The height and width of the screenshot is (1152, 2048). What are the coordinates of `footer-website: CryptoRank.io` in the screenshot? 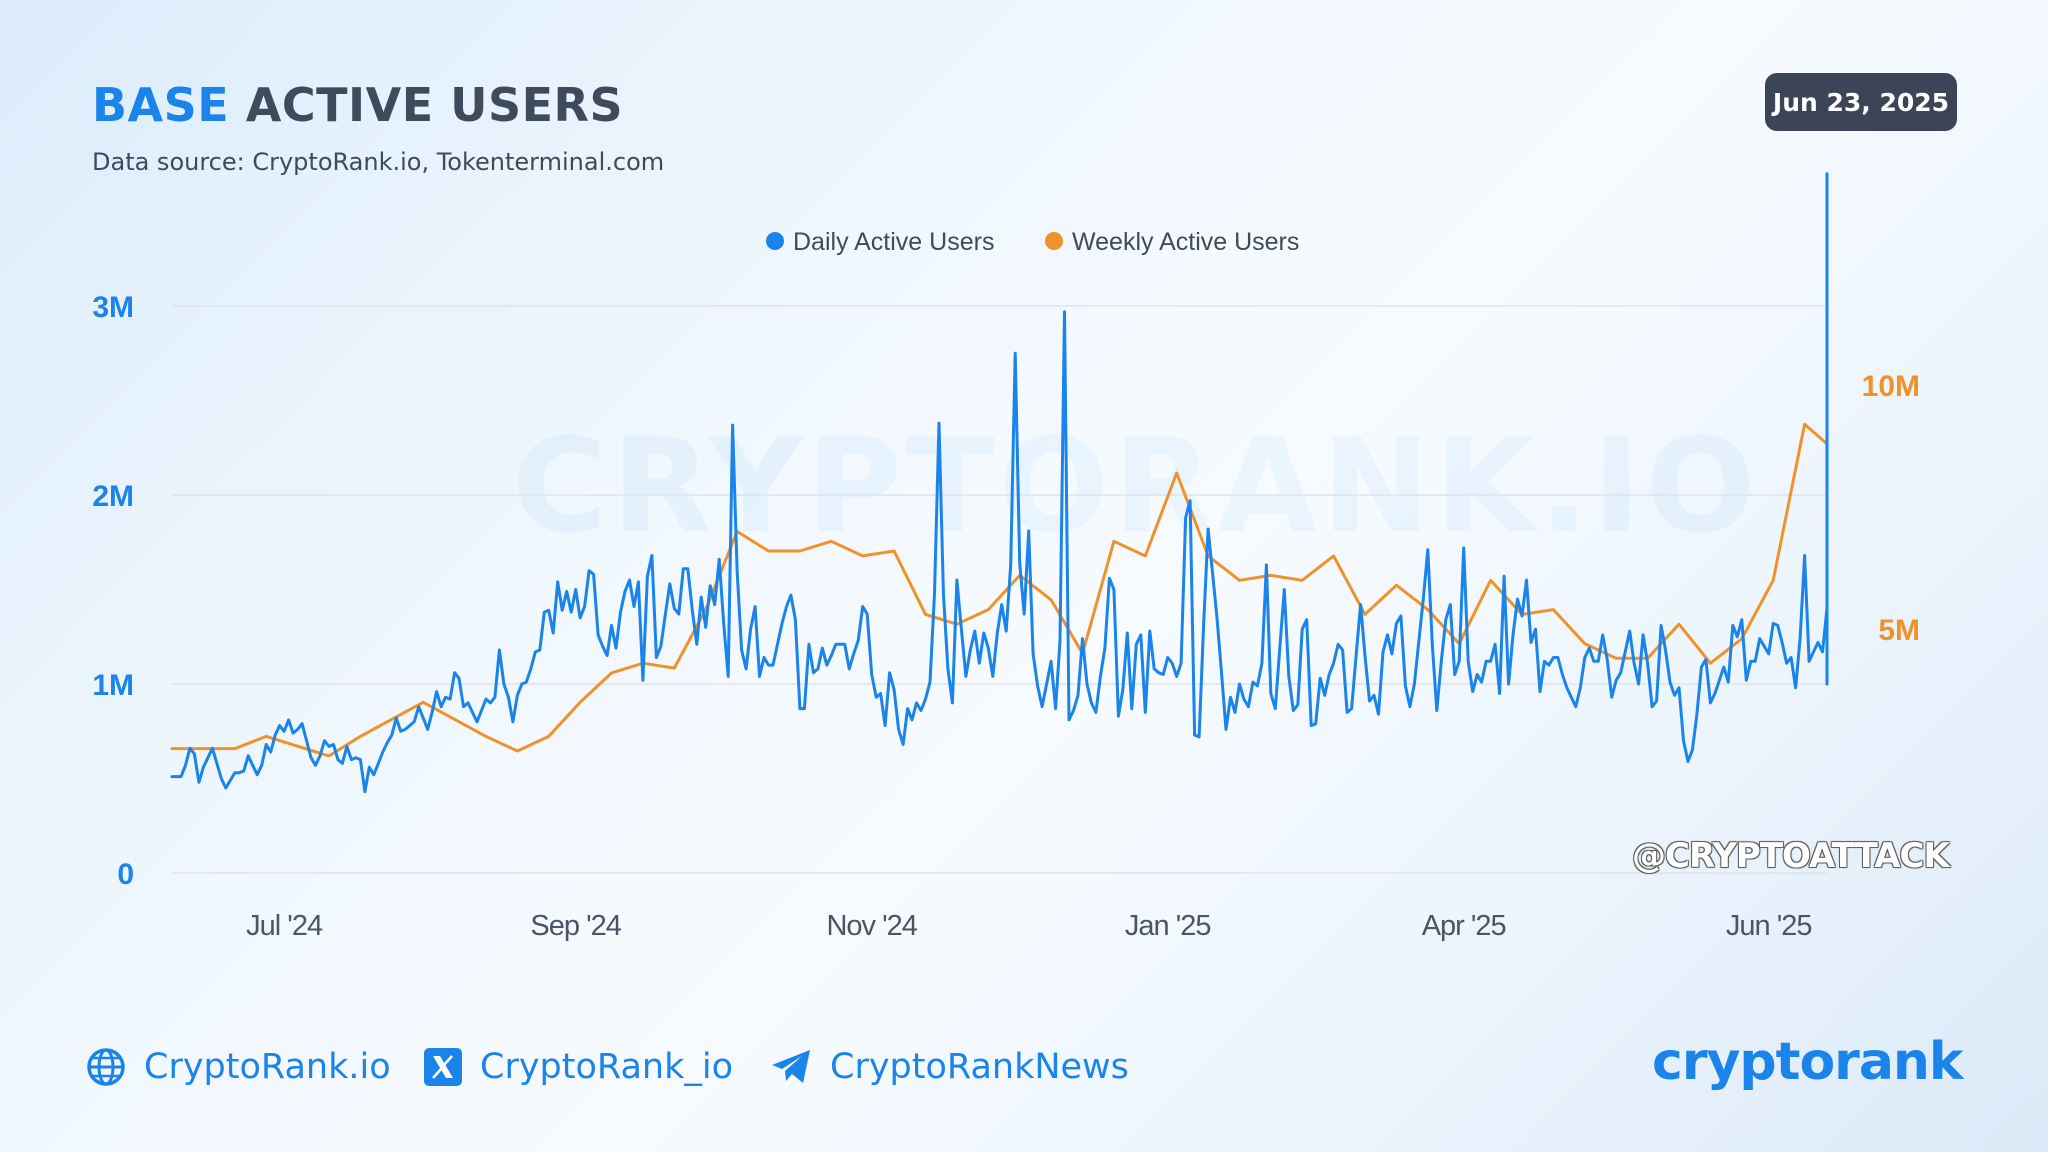 It's located at (238, 1067).